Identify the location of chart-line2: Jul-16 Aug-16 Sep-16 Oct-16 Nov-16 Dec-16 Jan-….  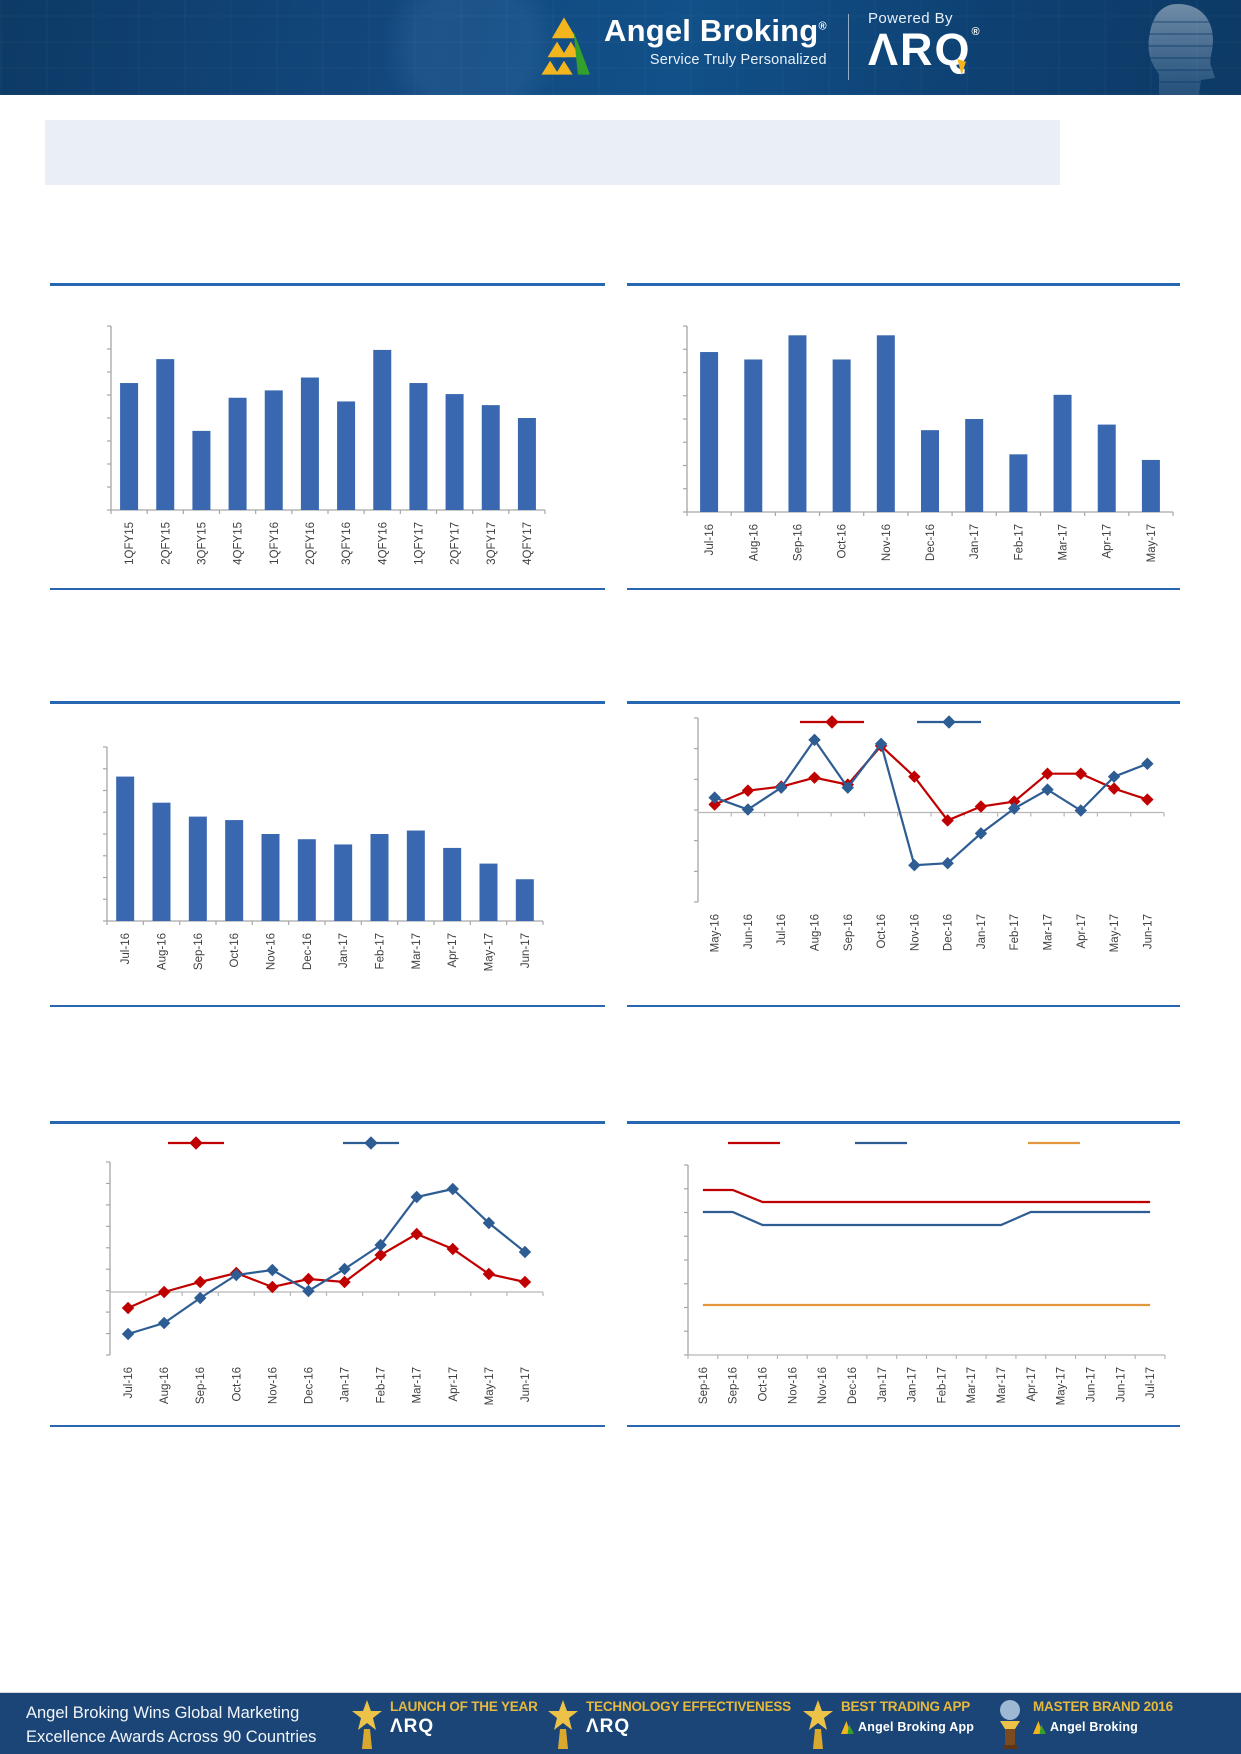
(325, 1270).